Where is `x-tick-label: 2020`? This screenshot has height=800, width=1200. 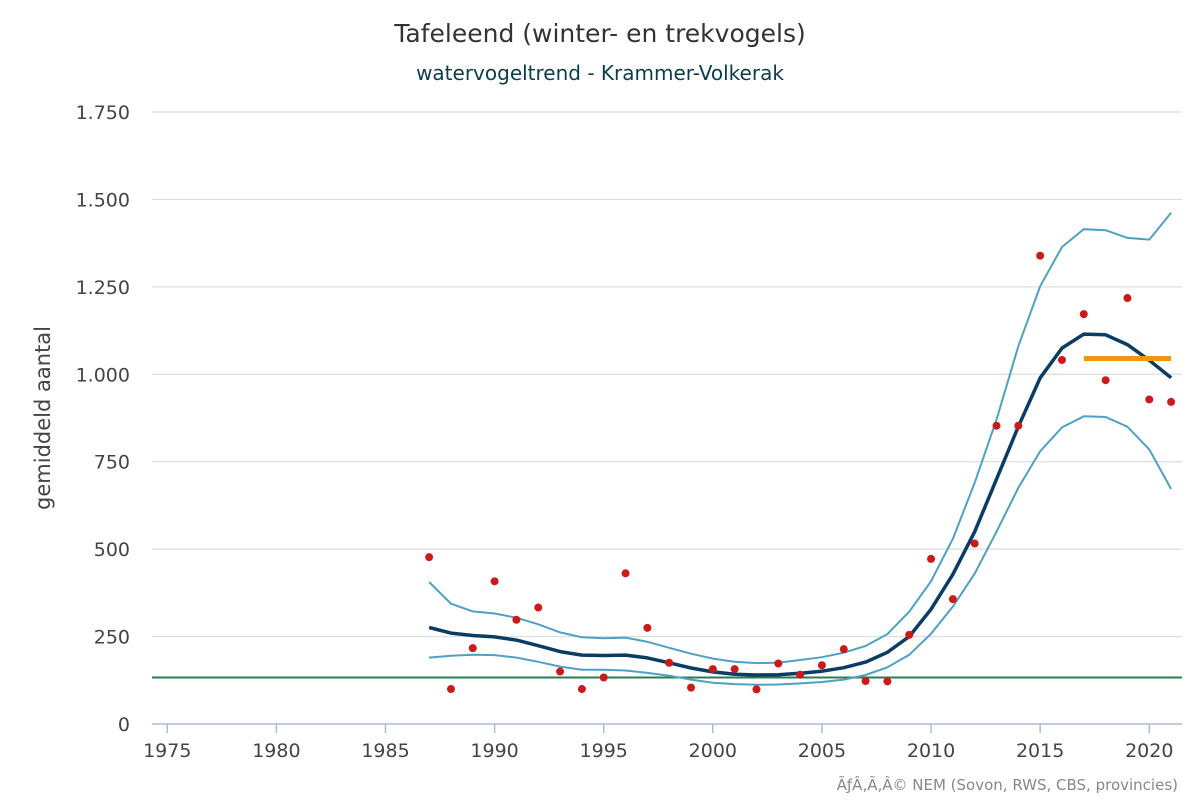 x-tick-label: 2020 is located at coordinates (1149, 751).